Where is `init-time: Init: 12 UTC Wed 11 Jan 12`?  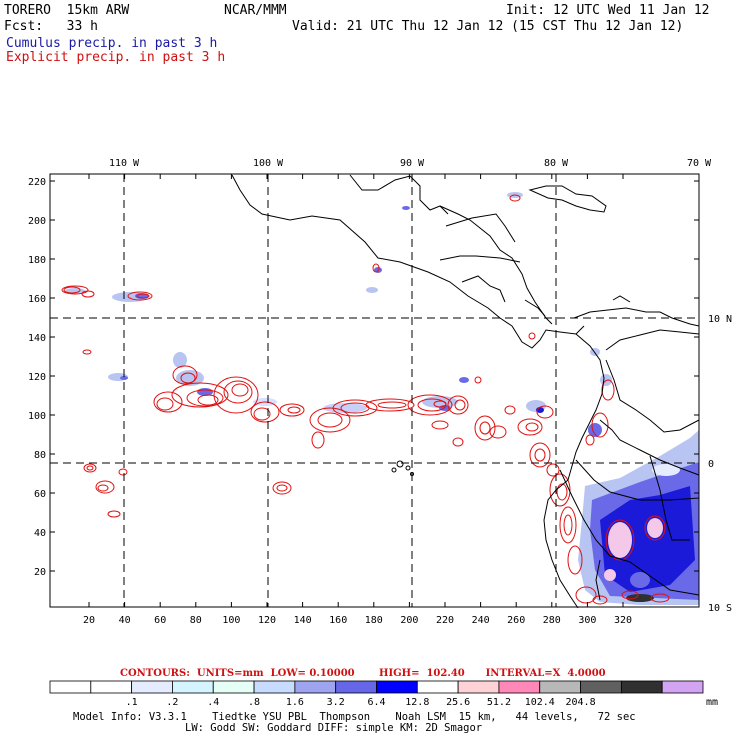 init-time: Init: 12 UTC Wed 11 Jan 12 is located at coordinates (608, 10).